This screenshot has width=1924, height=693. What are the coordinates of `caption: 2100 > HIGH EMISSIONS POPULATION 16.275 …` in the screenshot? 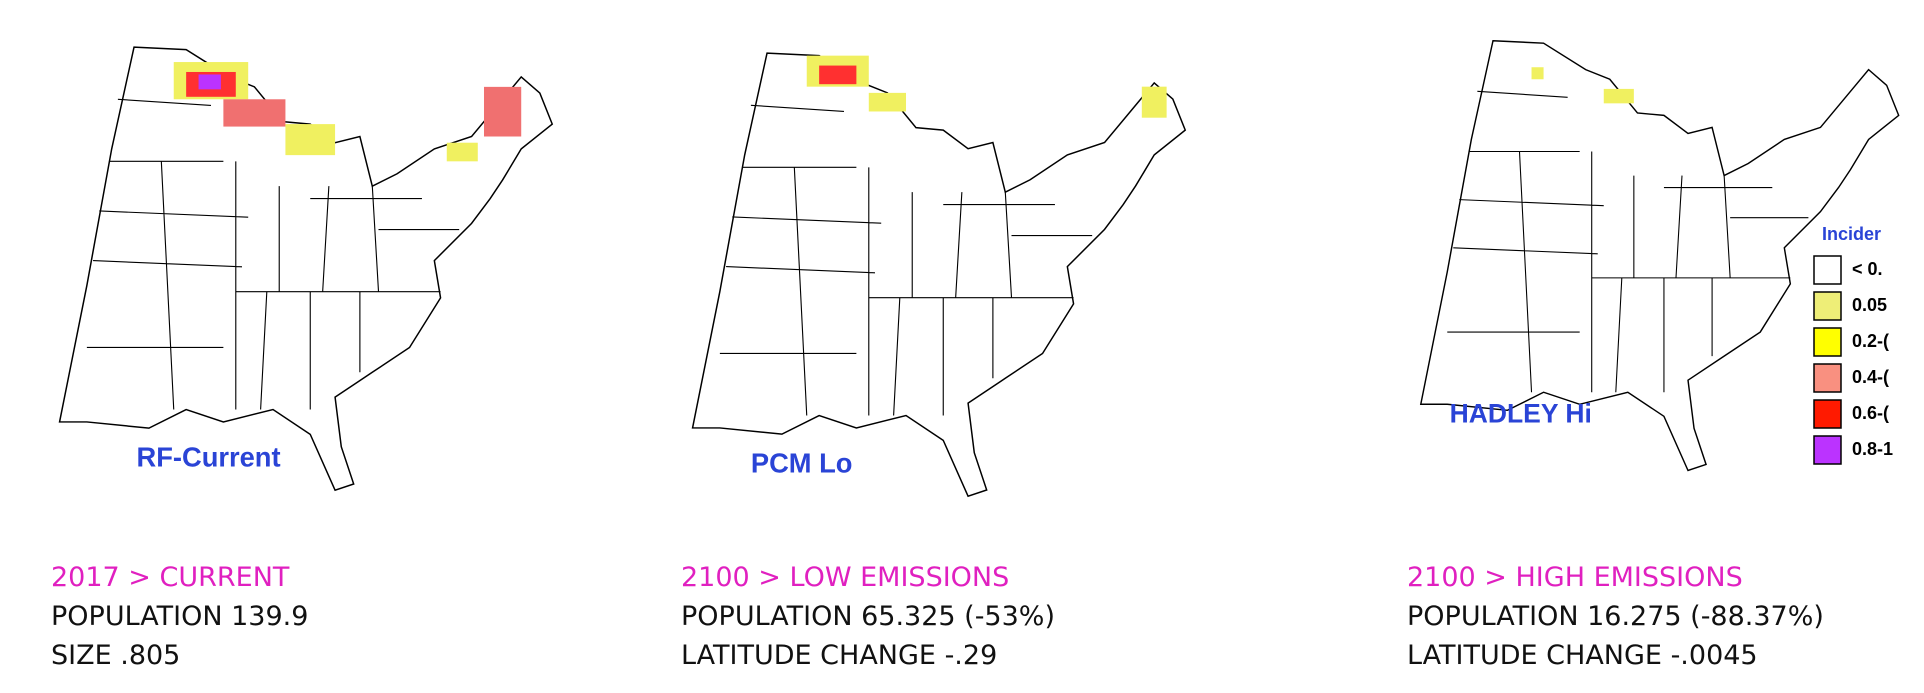 It's located at (1615, 616).